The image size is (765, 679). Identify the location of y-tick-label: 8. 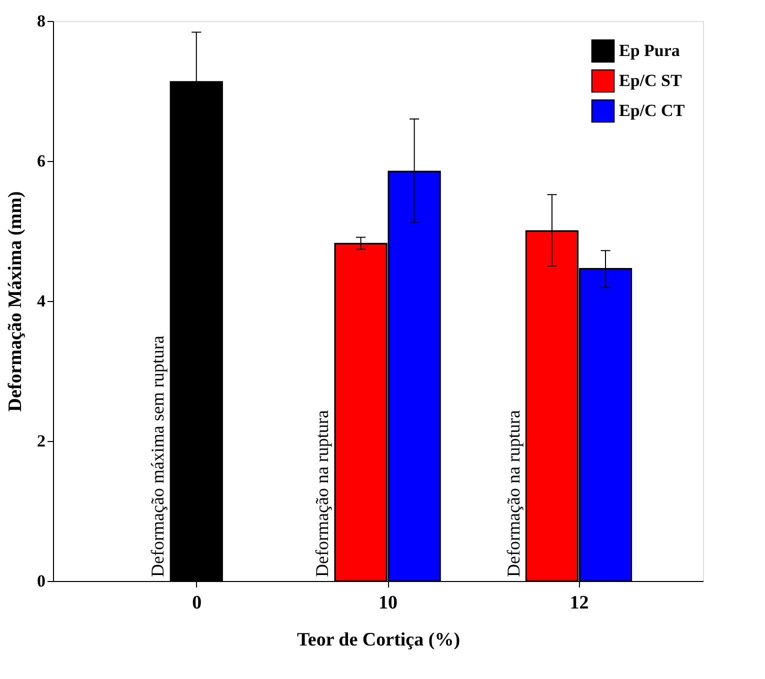
(41, 21).